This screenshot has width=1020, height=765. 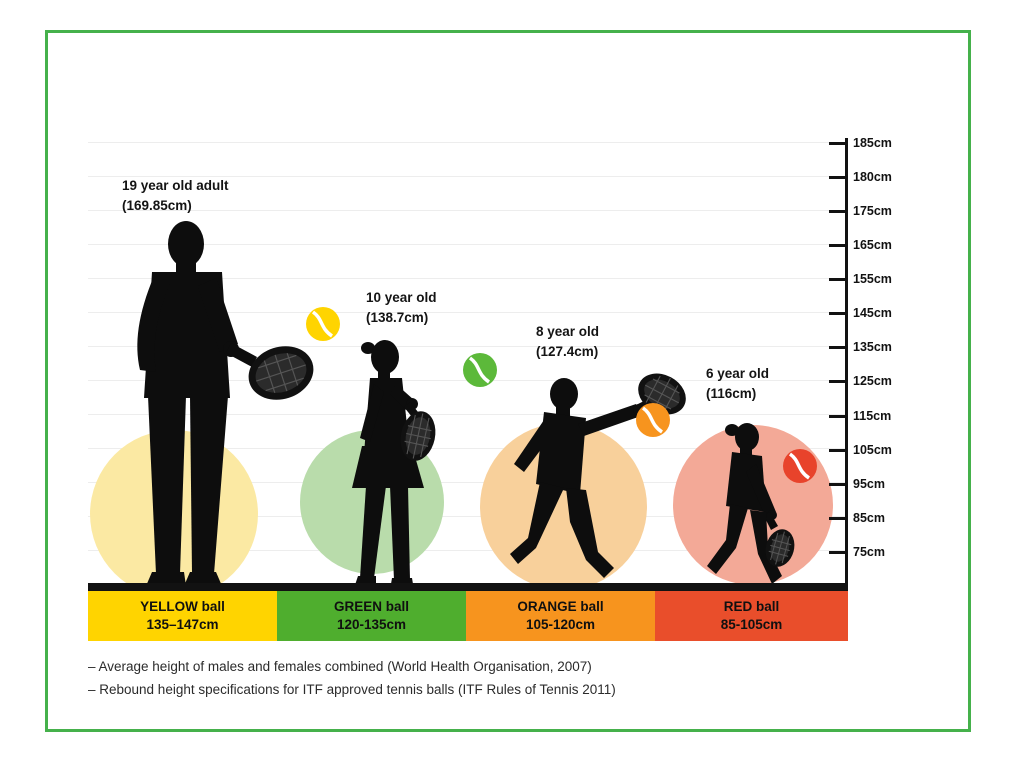 What do you see at coordinates (371, 616) in the screenshot?
I see `band-green-ball: GREEN ball 120-135cm` at bounding box center [371, 616].